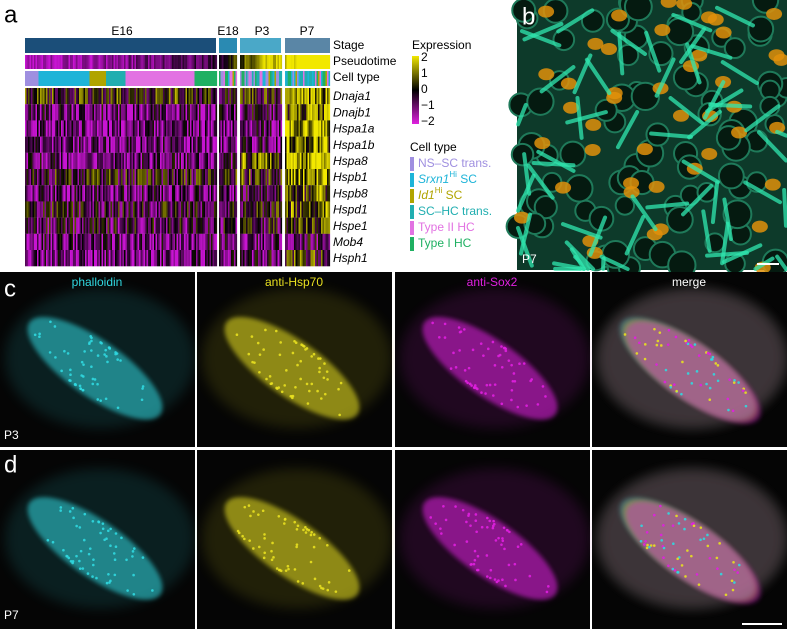 The image size is (787, 629). I want to click on legend-label: NS–SC trans., so click(454, 163).